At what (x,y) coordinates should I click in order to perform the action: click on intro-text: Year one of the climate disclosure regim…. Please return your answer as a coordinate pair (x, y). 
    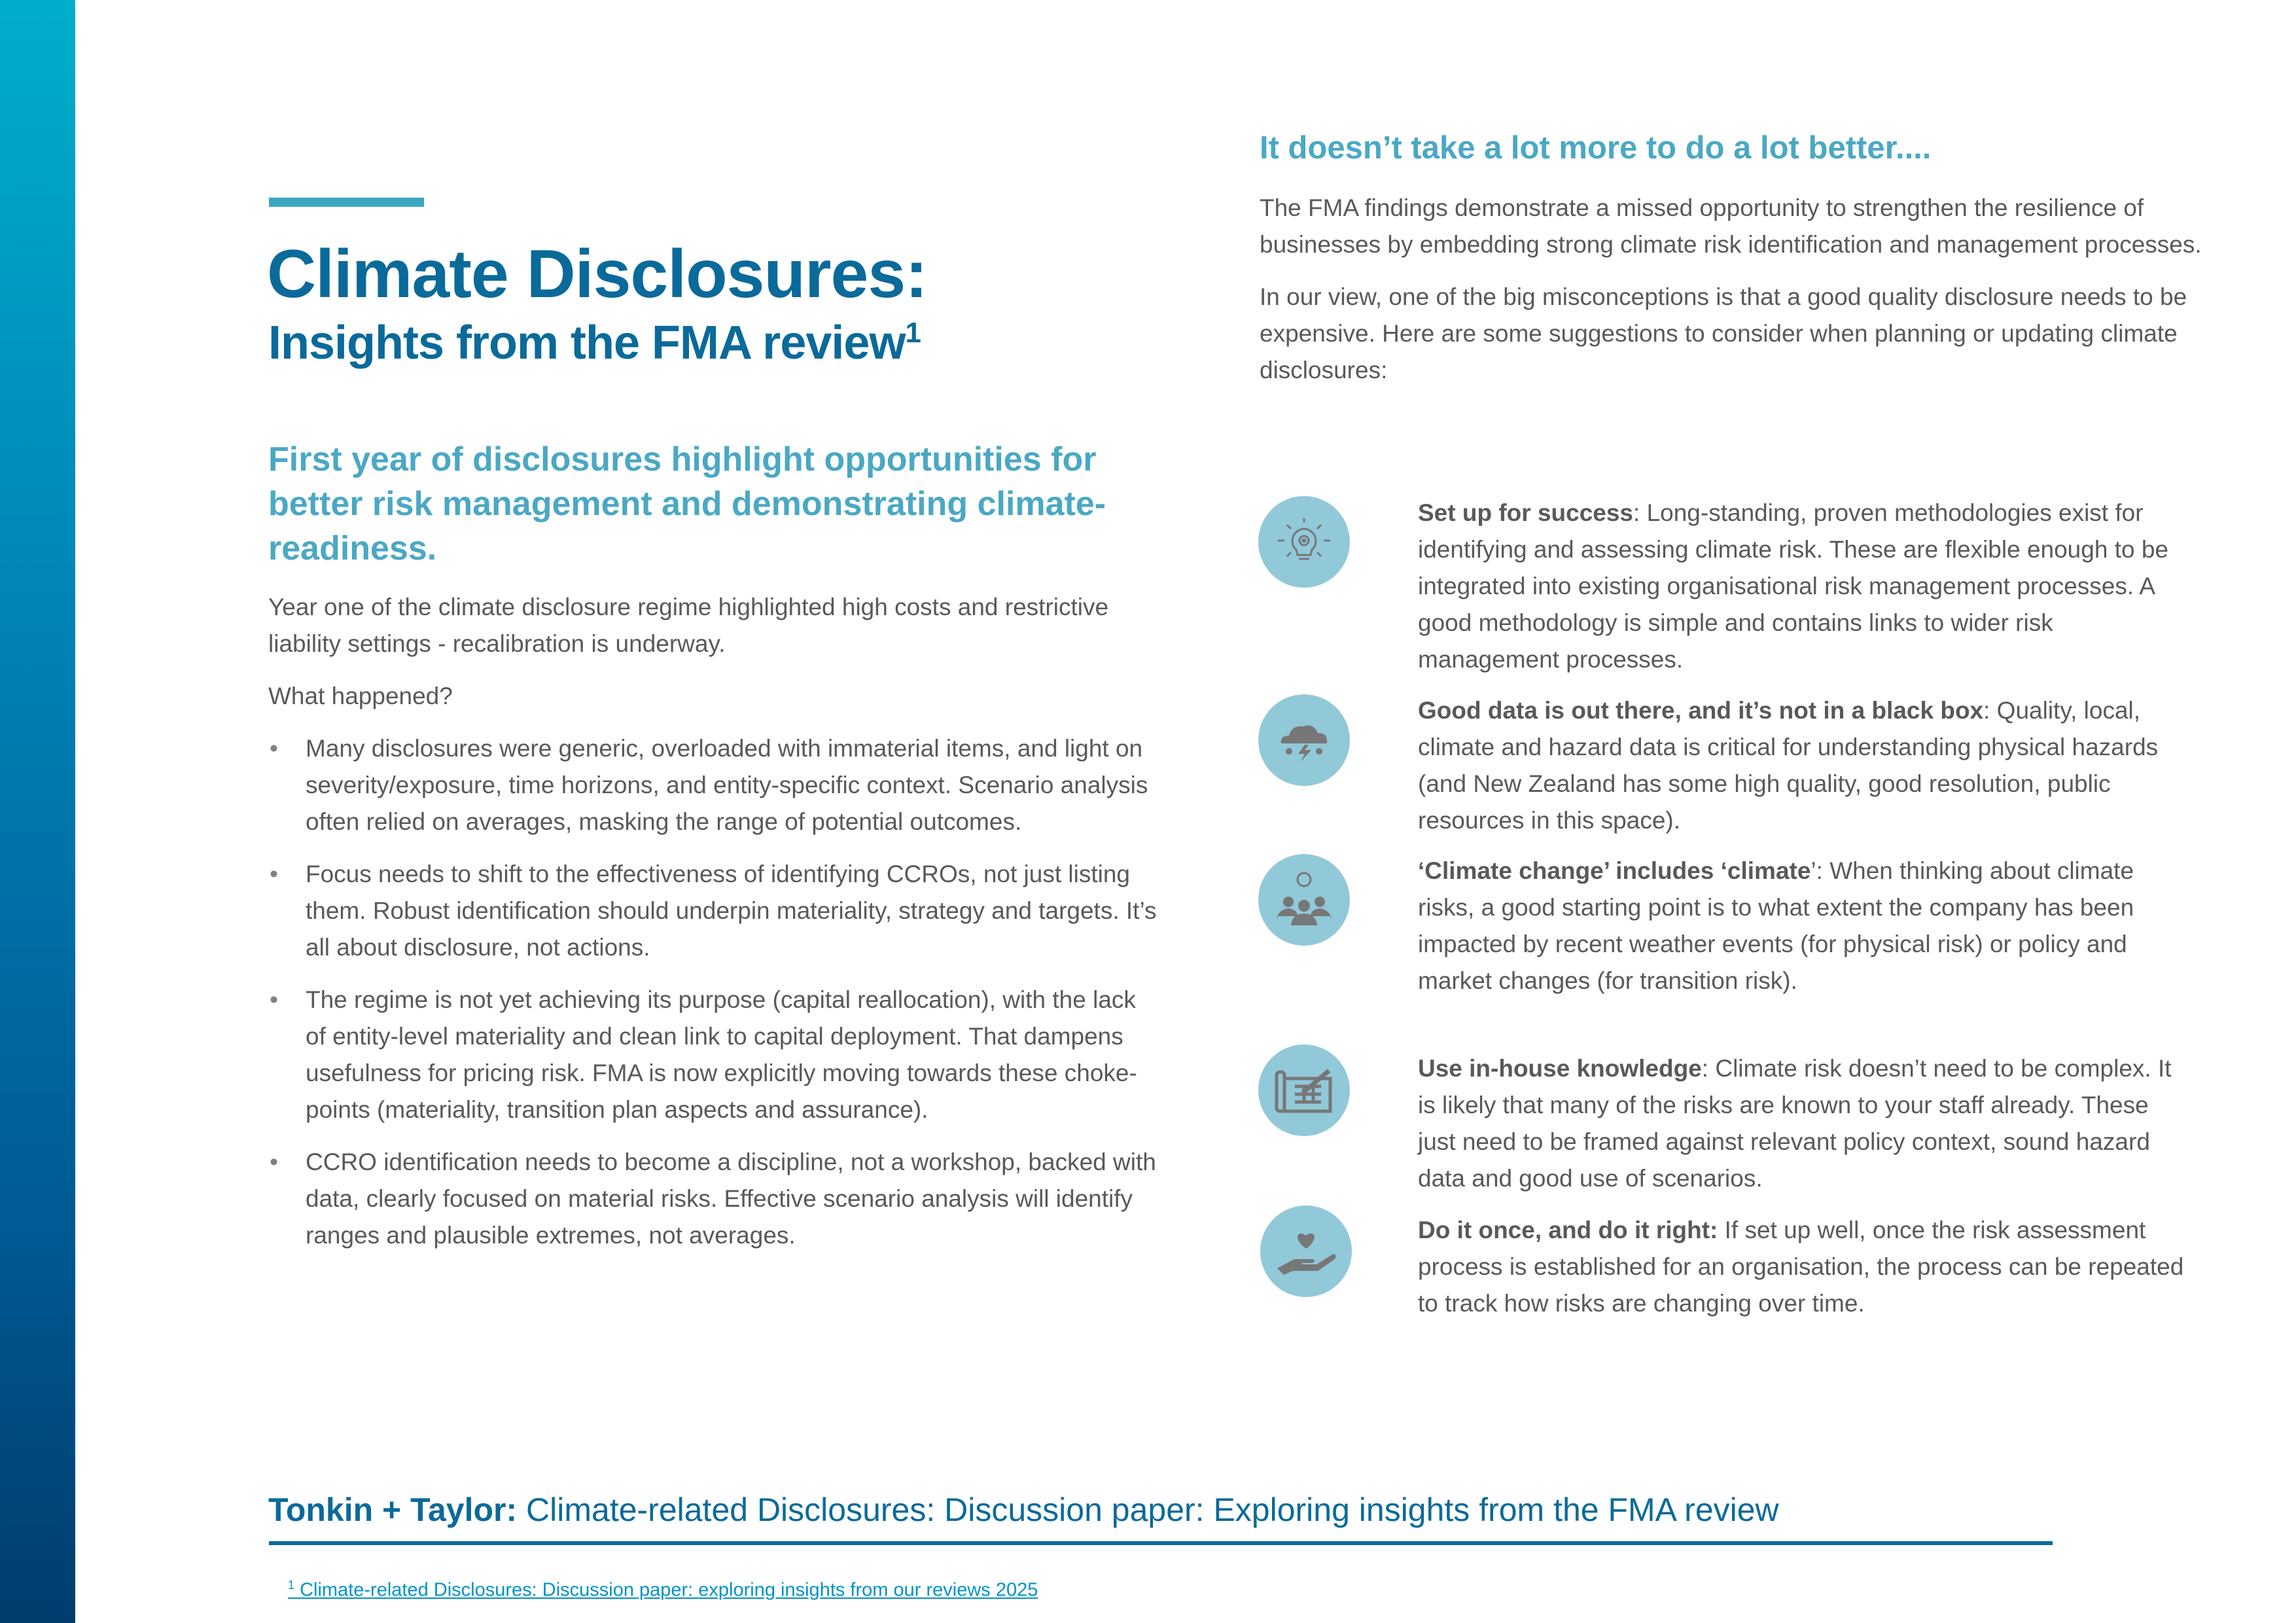
    Looking at the image, I should click on (689, 625).